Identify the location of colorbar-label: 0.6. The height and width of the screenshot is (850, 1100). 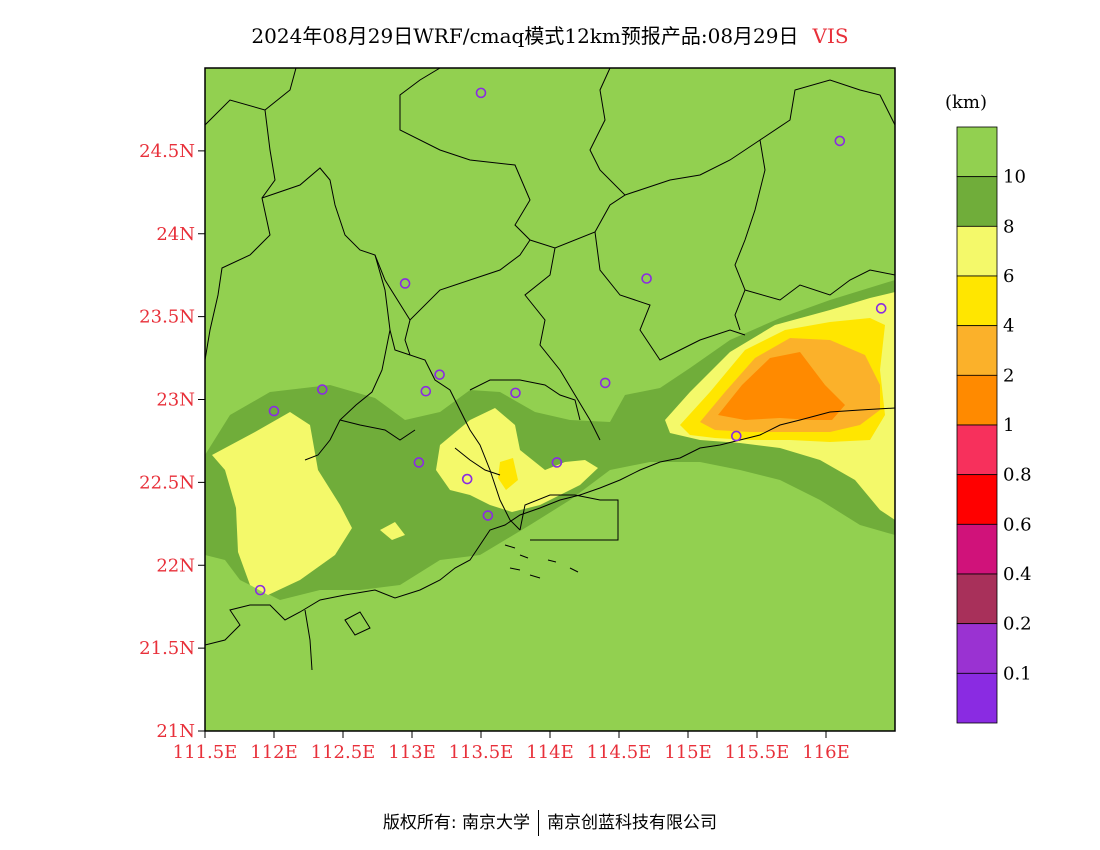
(1017, 524).